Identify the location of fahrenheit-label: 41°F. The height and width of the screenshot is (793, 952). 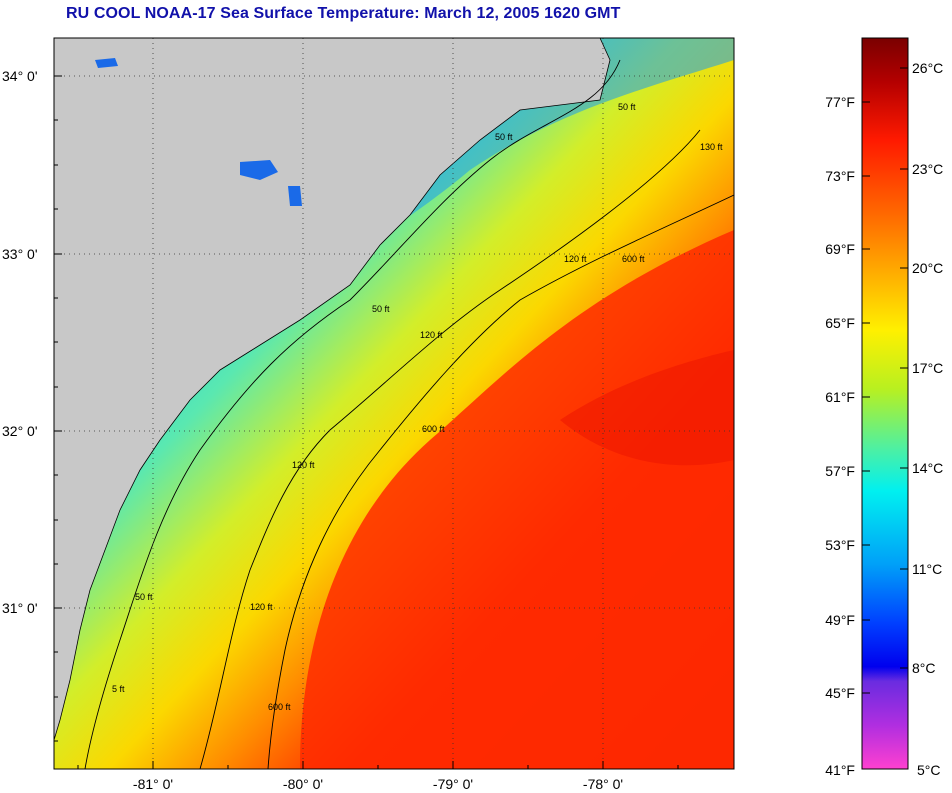
(840, 770).